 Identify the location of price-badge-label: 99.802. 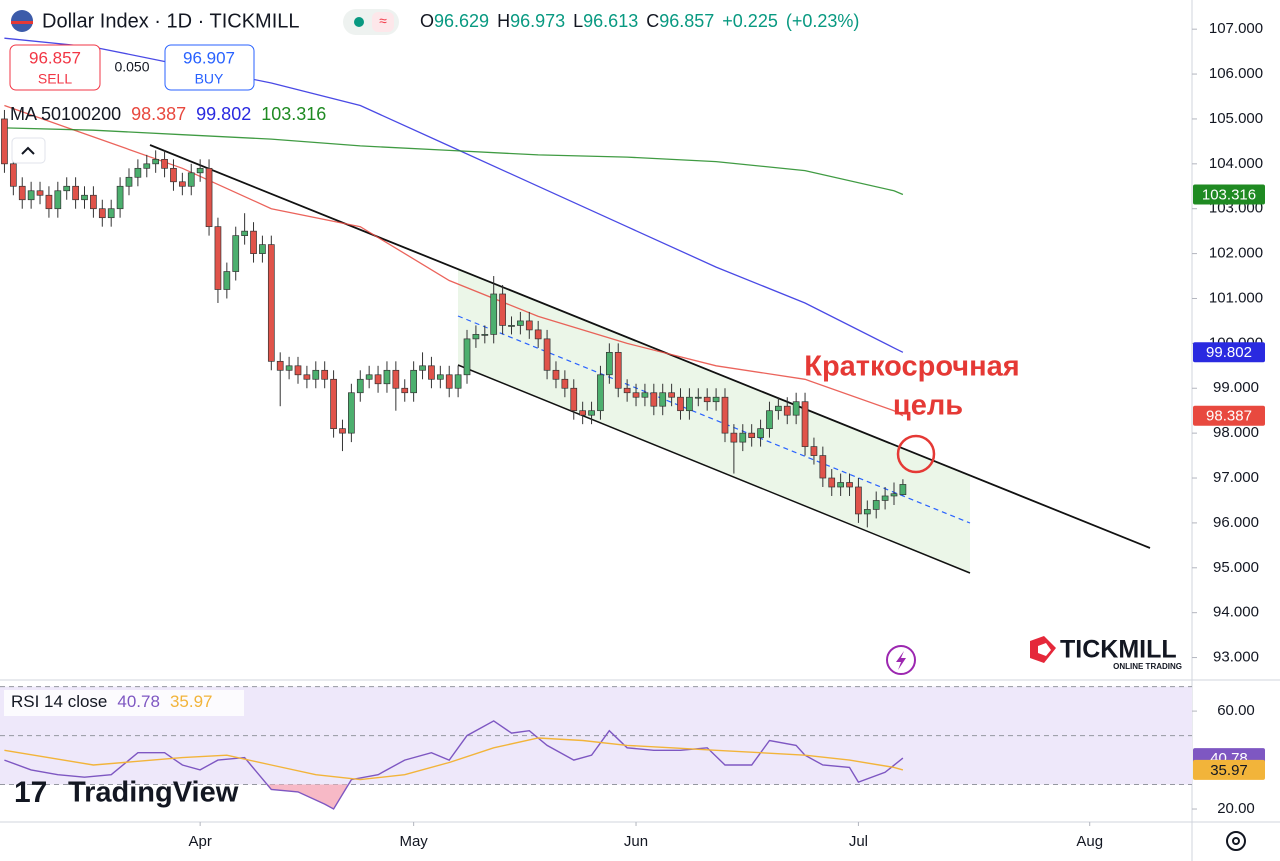
(1229, 352).